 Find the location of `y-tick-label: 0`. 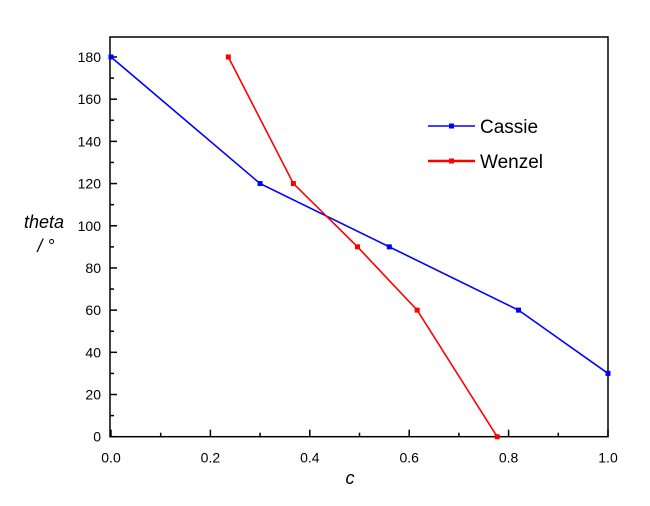

y-tick-label: 0 is located at coordinates (97, 437).